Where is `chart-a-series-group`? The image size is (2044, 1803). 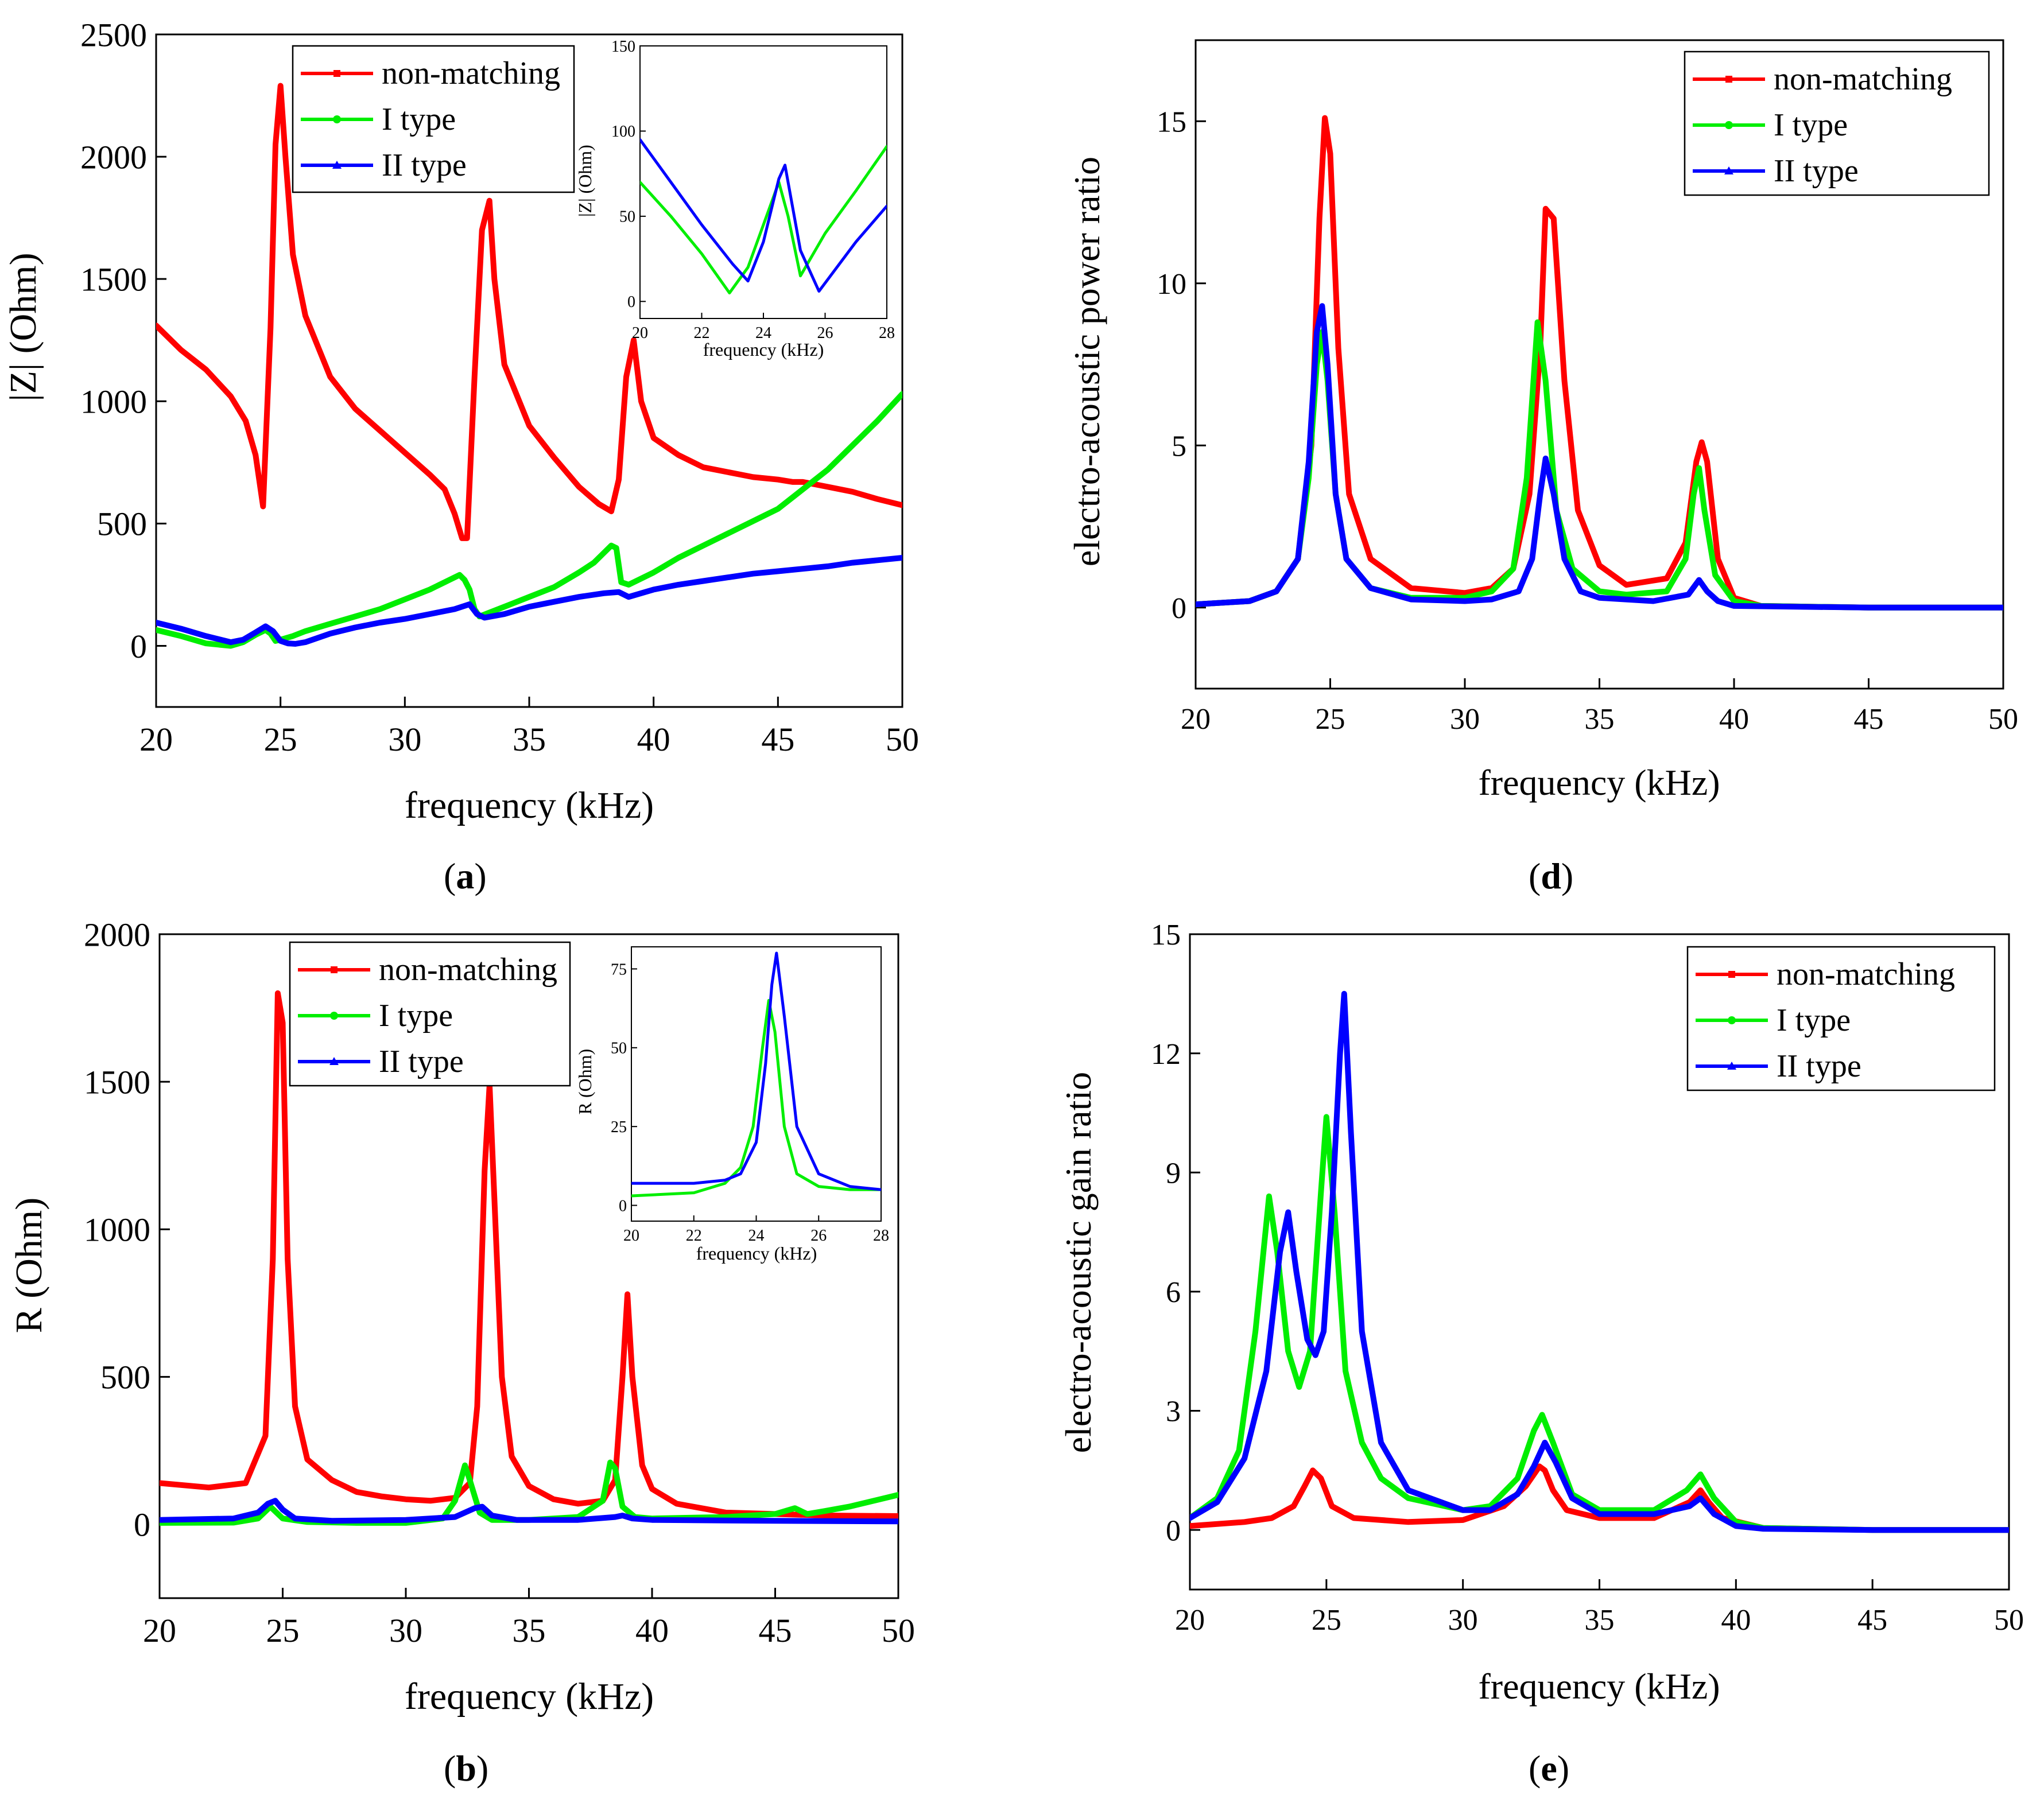
chart-a-series-group is located at coordinates (529, 366).